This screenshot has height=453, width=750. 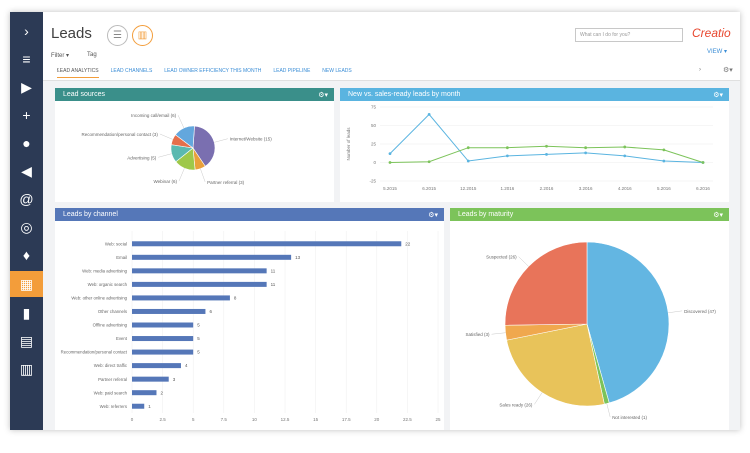 What do you see at coordinates (629, 35) in the screenshot?
I see `search-input: What can I do for you?` at bounding box center [629, 35].